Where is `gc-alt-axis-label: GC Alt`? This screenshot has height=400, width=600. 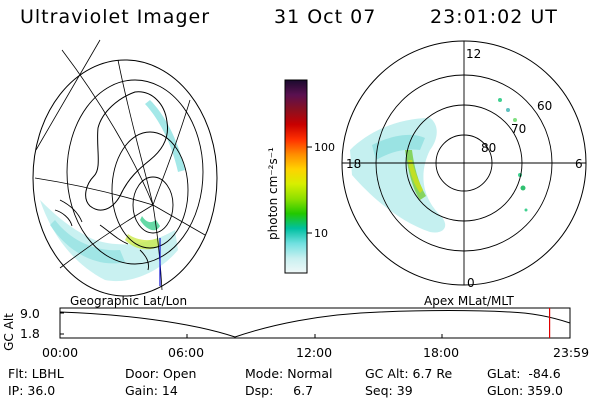
gc-alt-axis-label: GC Alt is located at coordinates (8, 332).